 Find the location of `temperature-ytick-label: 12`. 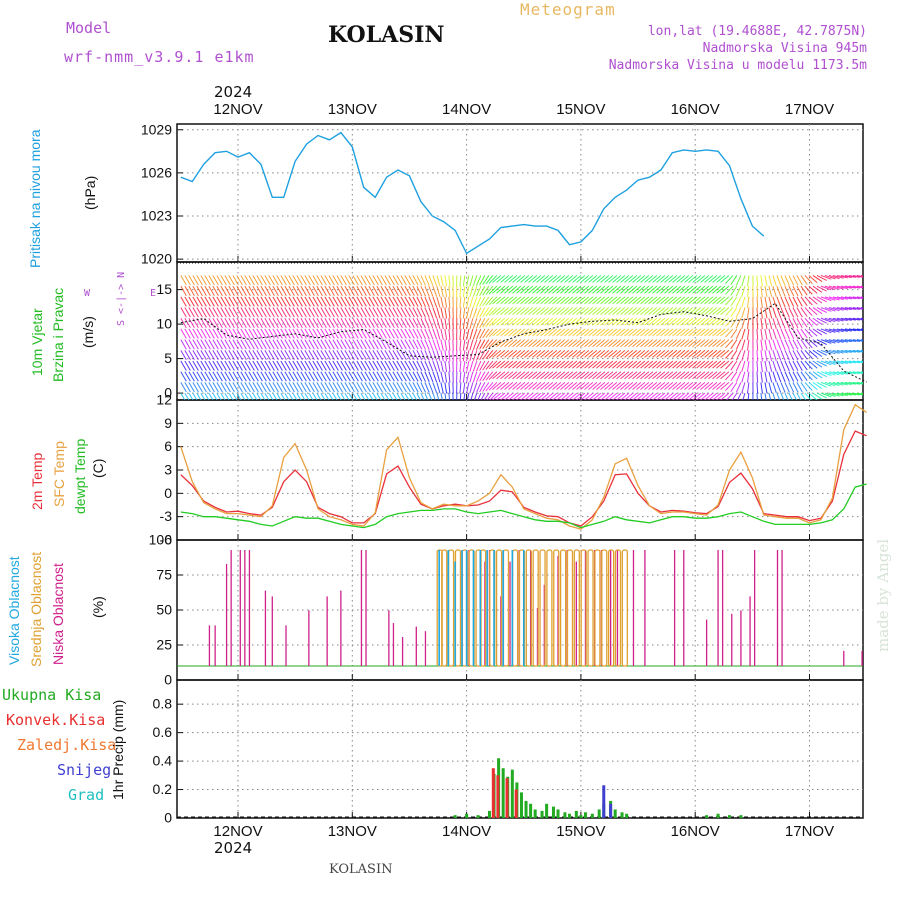

temperature-ytick-label: 12 is located at coordinates (164, 400).